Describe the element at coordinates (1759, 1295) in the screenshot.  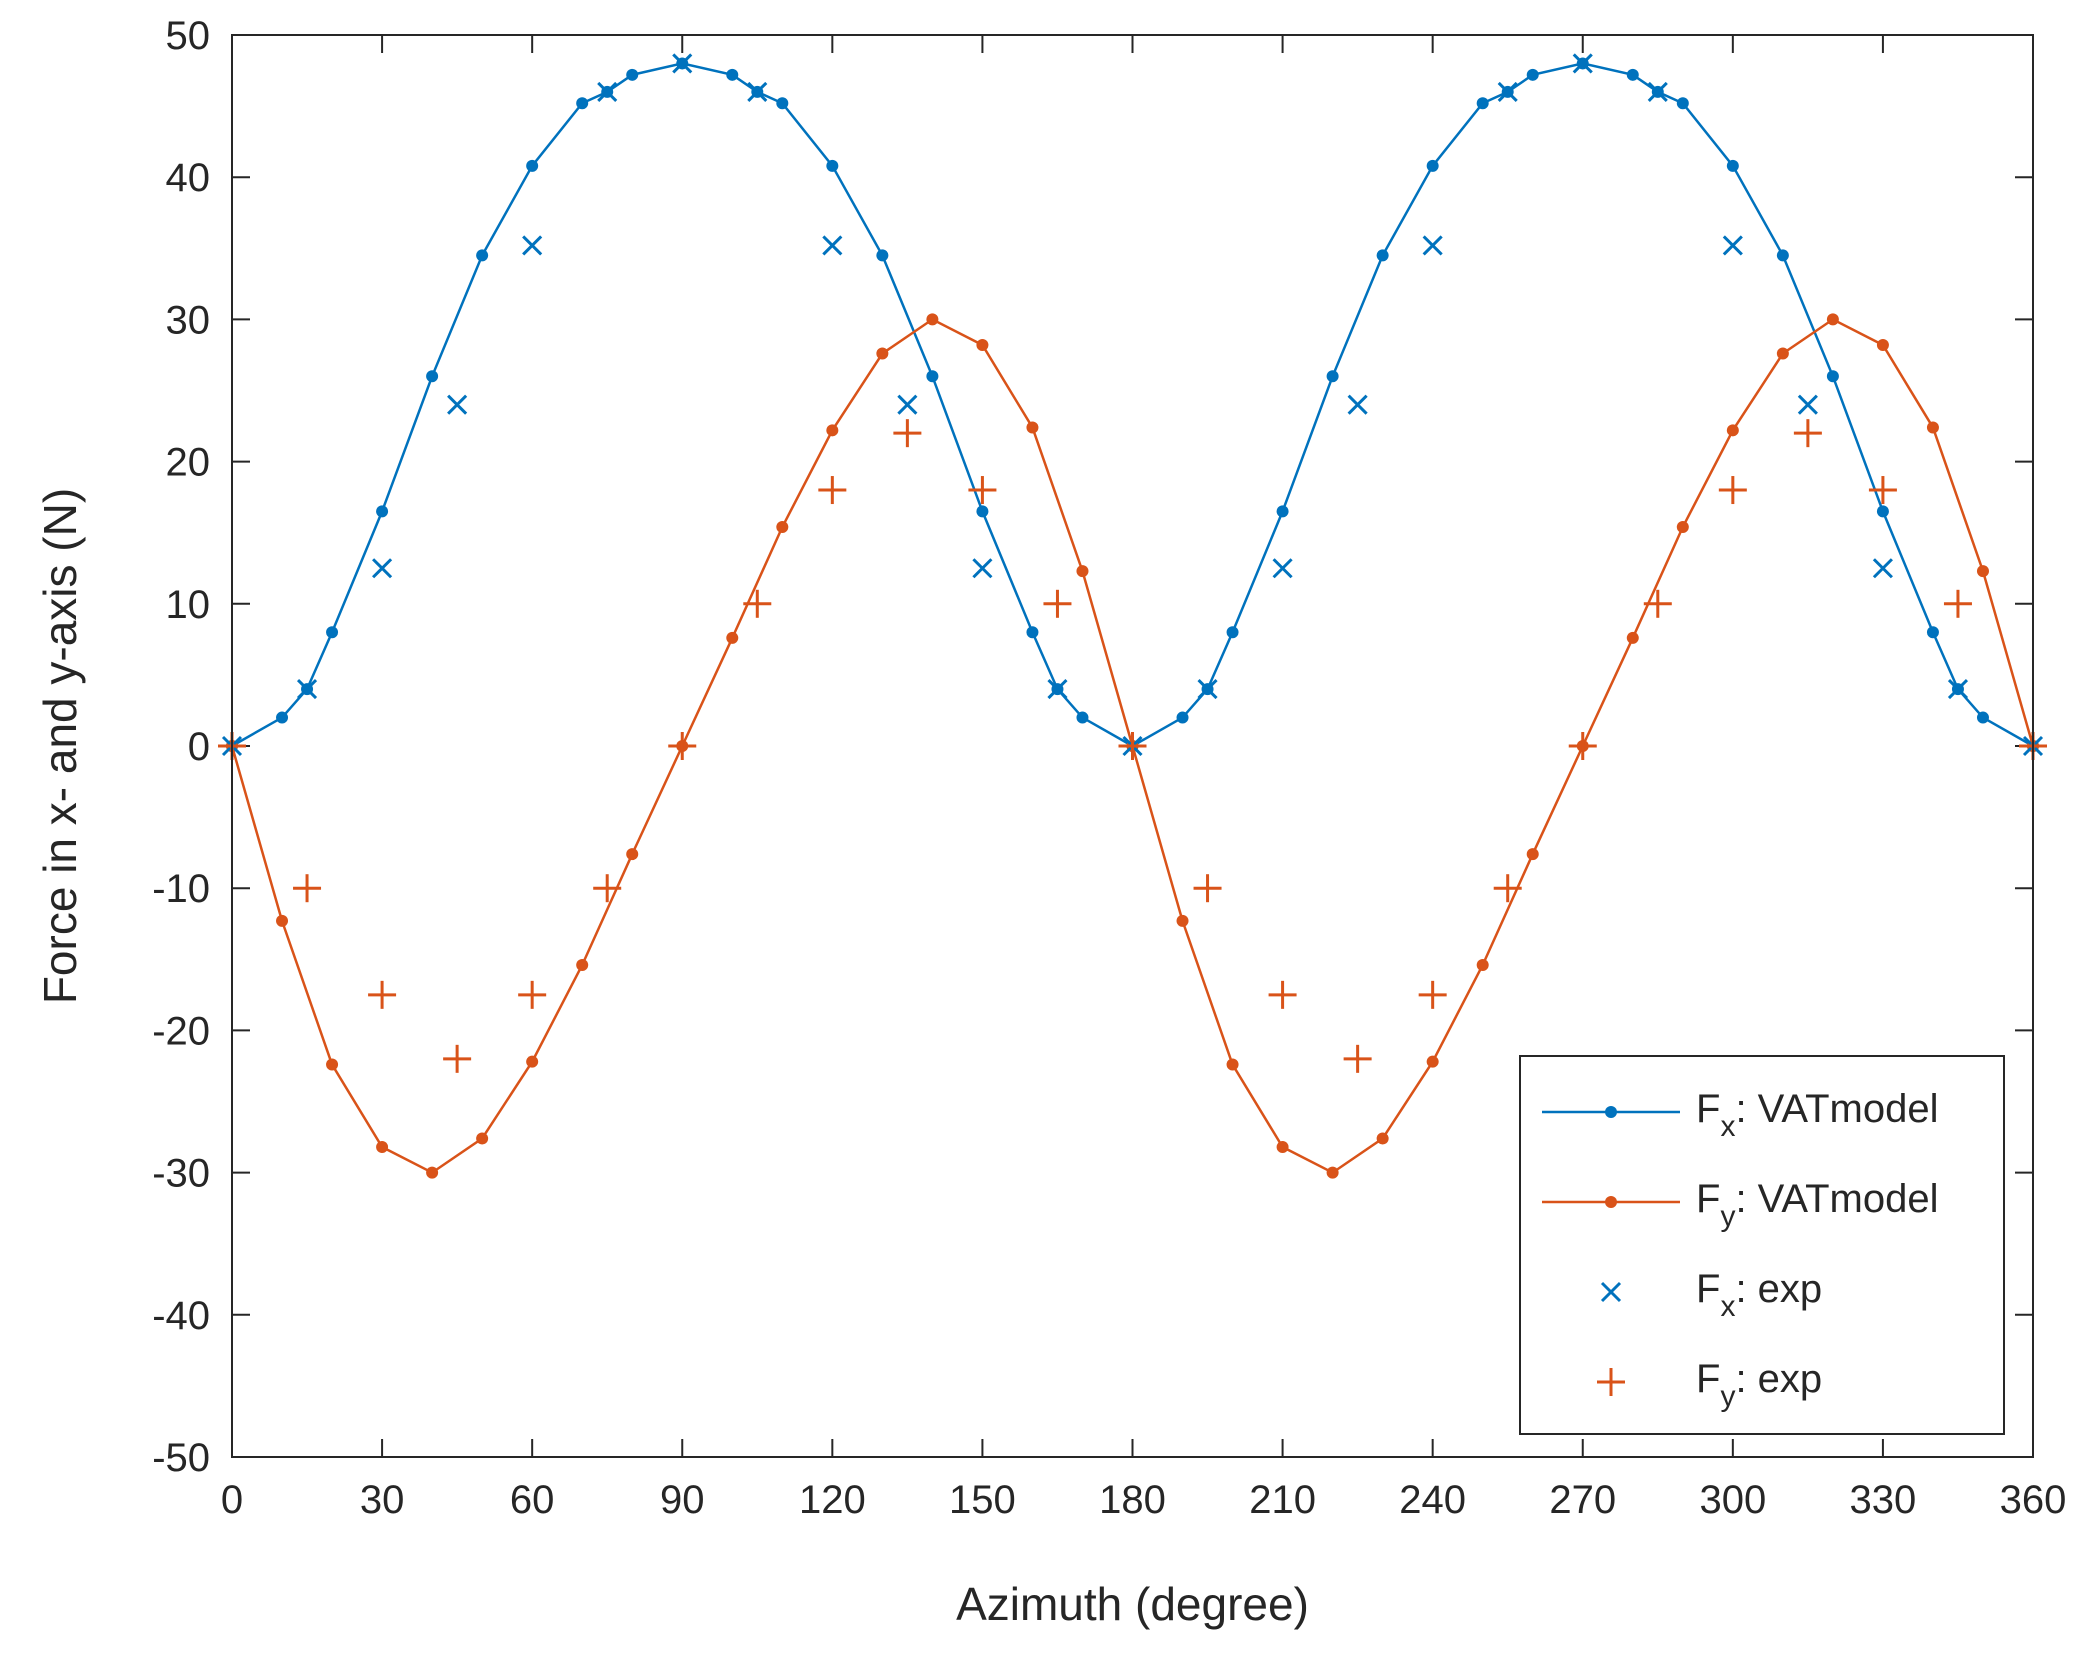
I see `legend-label: Fx: exp` at that location.